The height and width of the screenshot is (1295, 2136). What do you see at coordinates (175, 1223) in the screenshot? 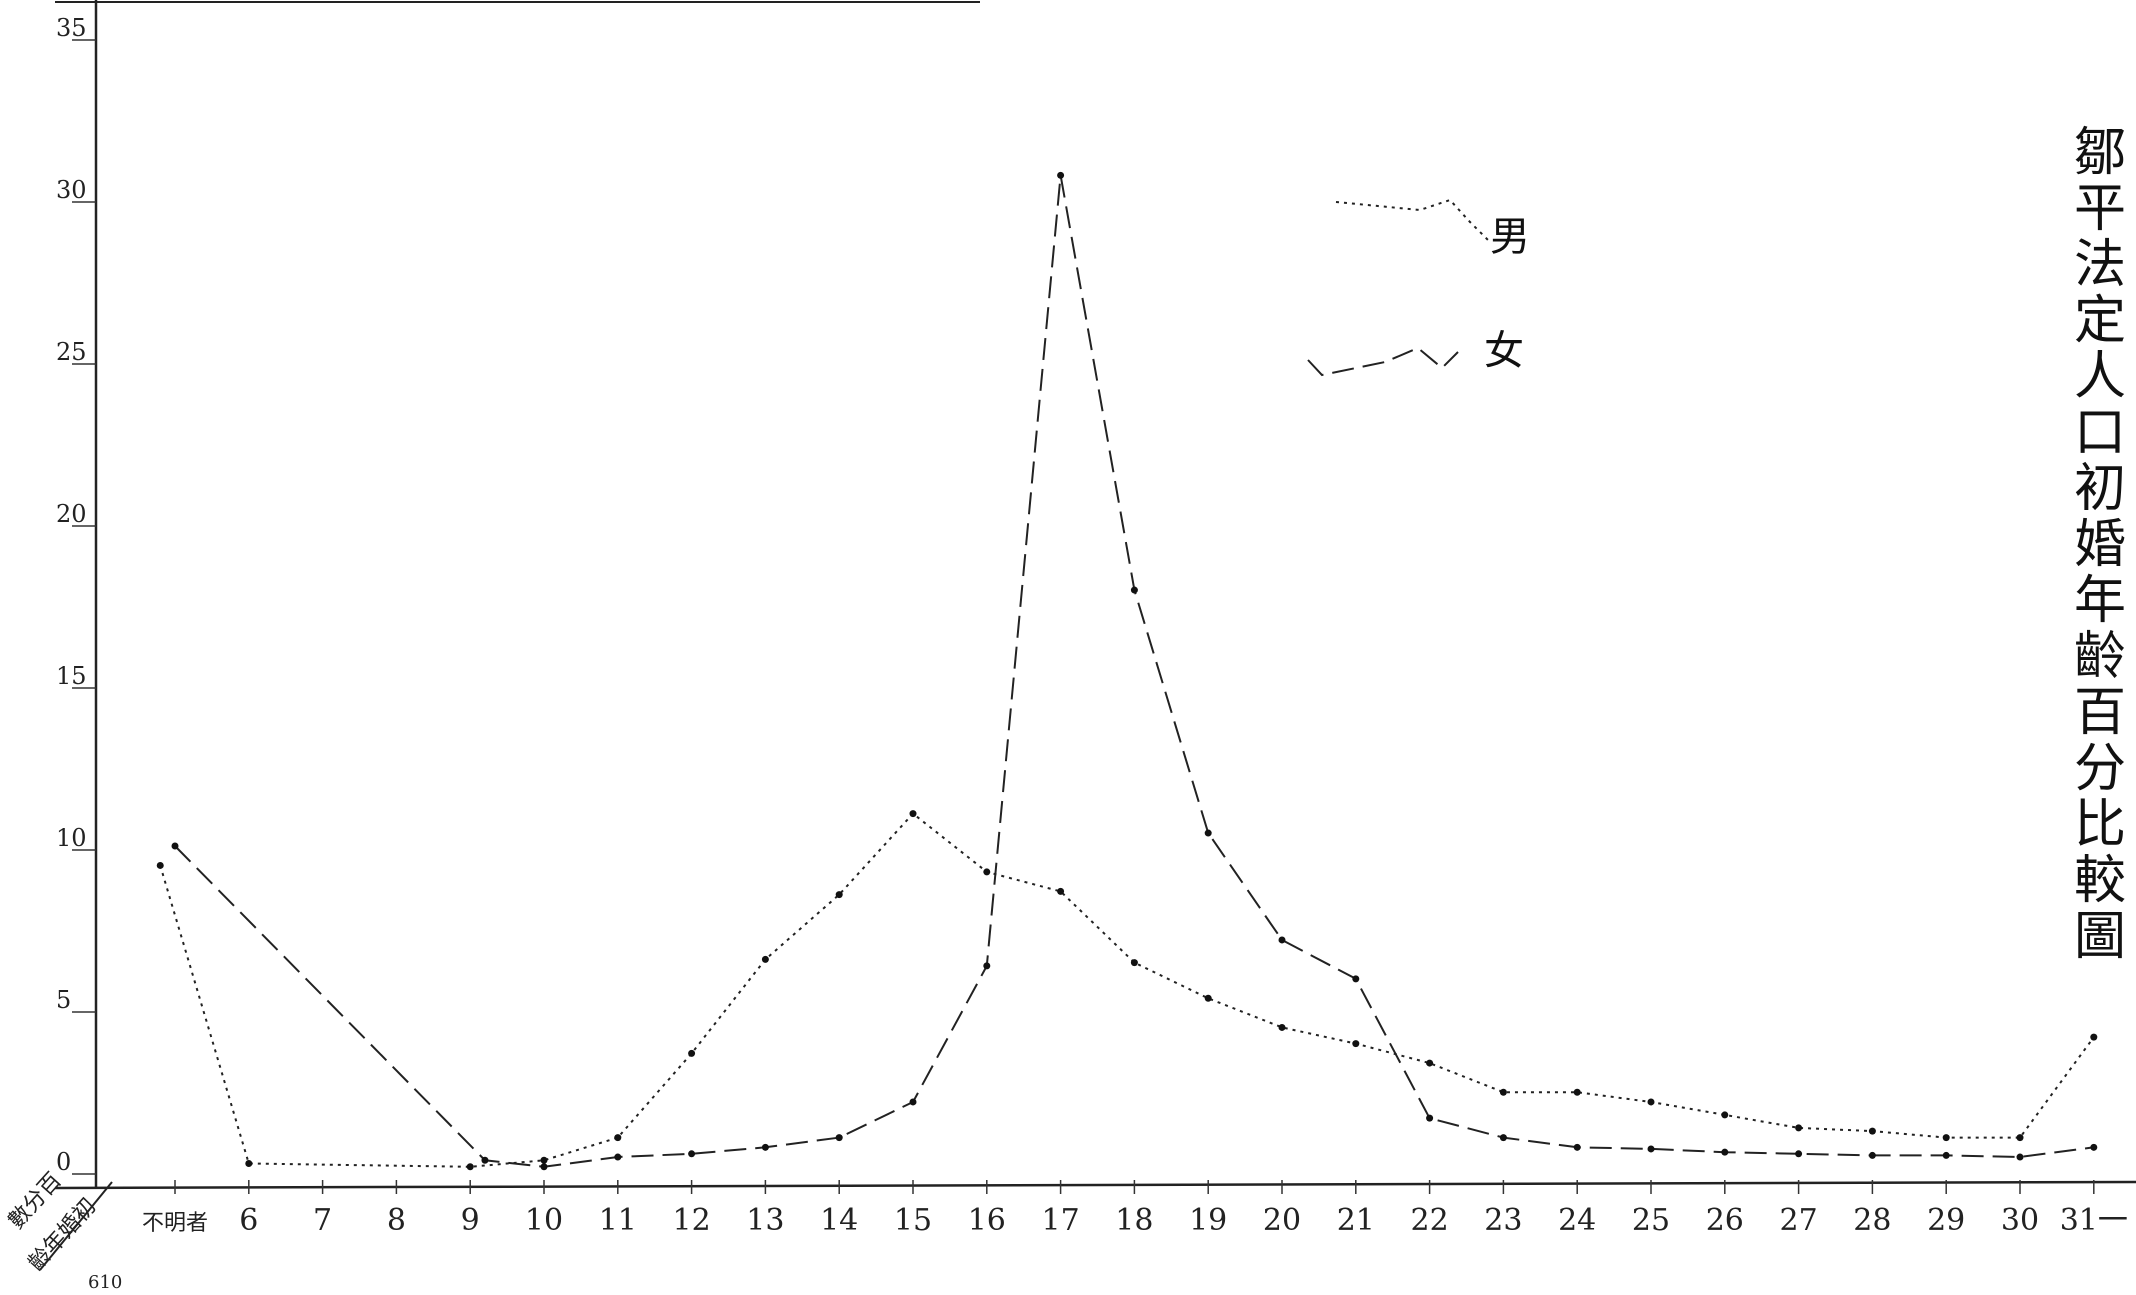
I see `x-tick-label: 不明者` at bounding box center [175, 1223].